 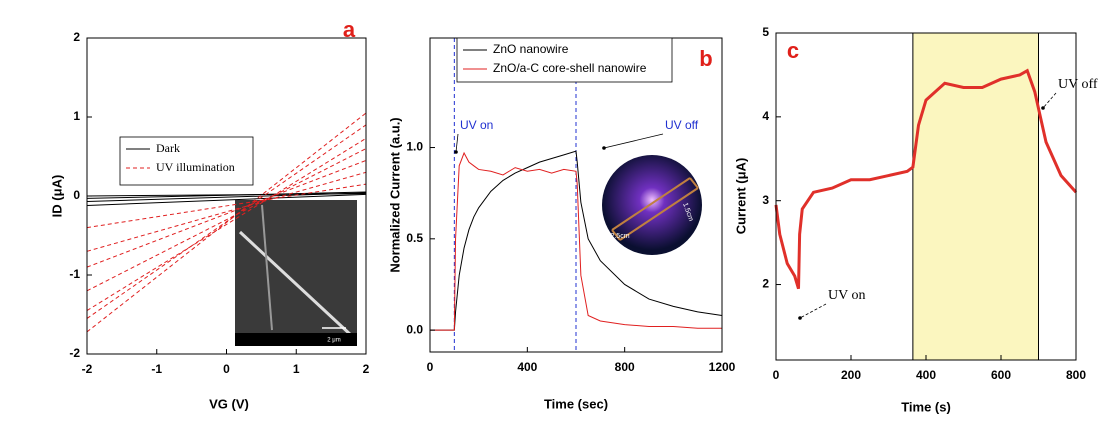 What do you see at coordinates (765, 200) in the screenshot?
I see `y-tick-label: 3` at bounding box center [765, 200].